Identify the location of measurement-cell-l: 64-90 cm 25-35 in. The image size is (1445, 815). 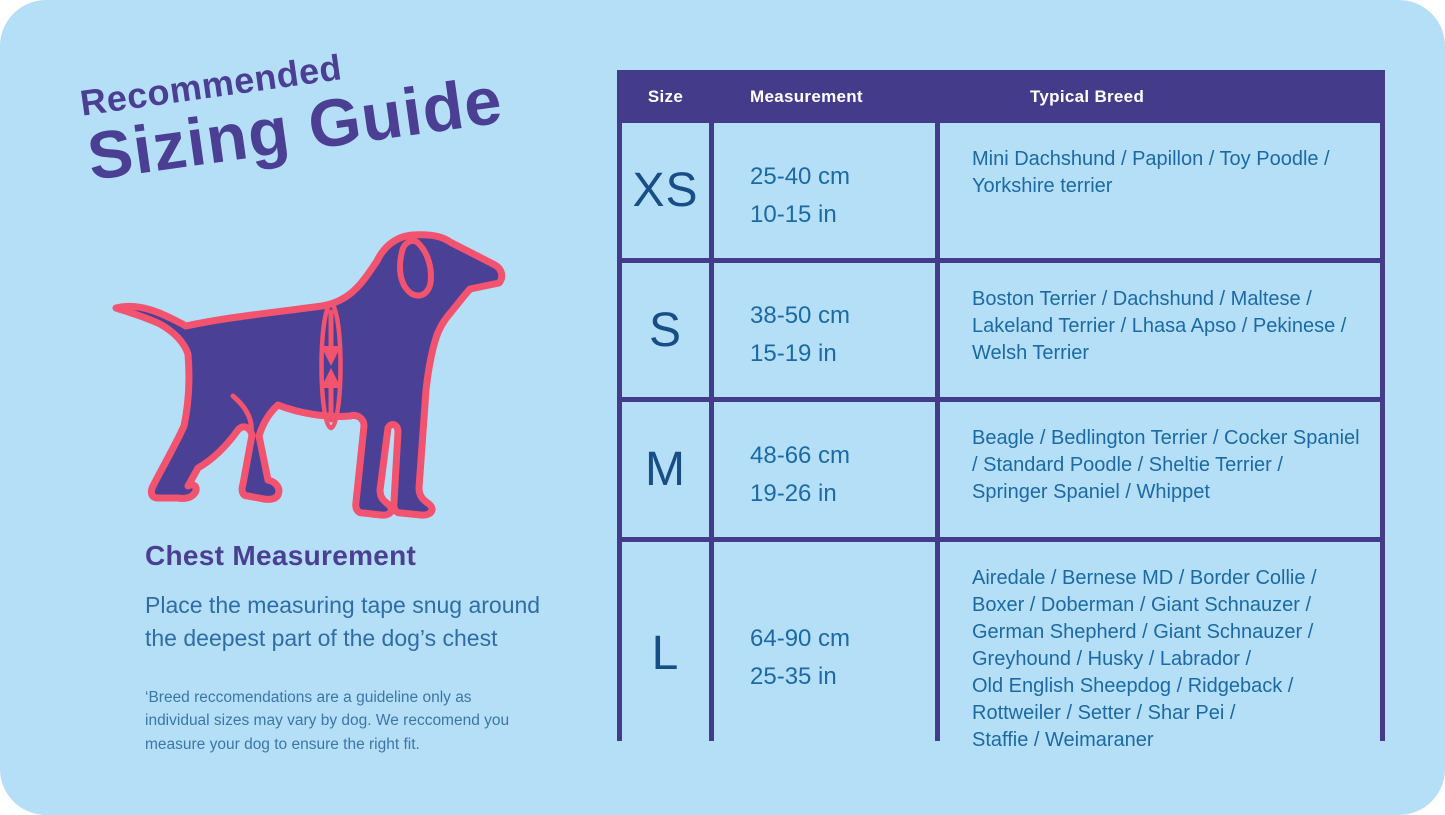
(824, 653).